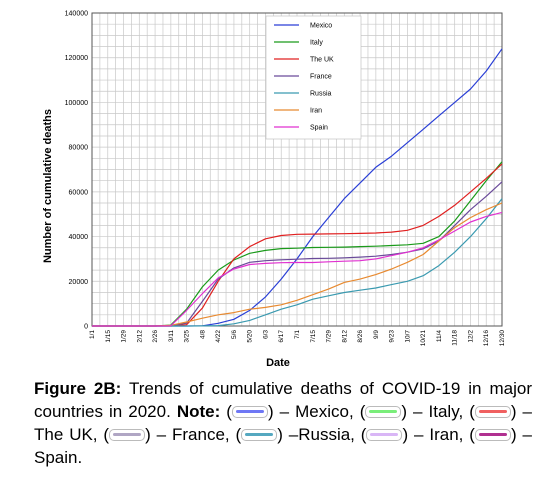 The image size is (554, 500). Describe the element at coordinates (502, 338) in the screenshot. I see `x-tick-label: 12/30` at that location.